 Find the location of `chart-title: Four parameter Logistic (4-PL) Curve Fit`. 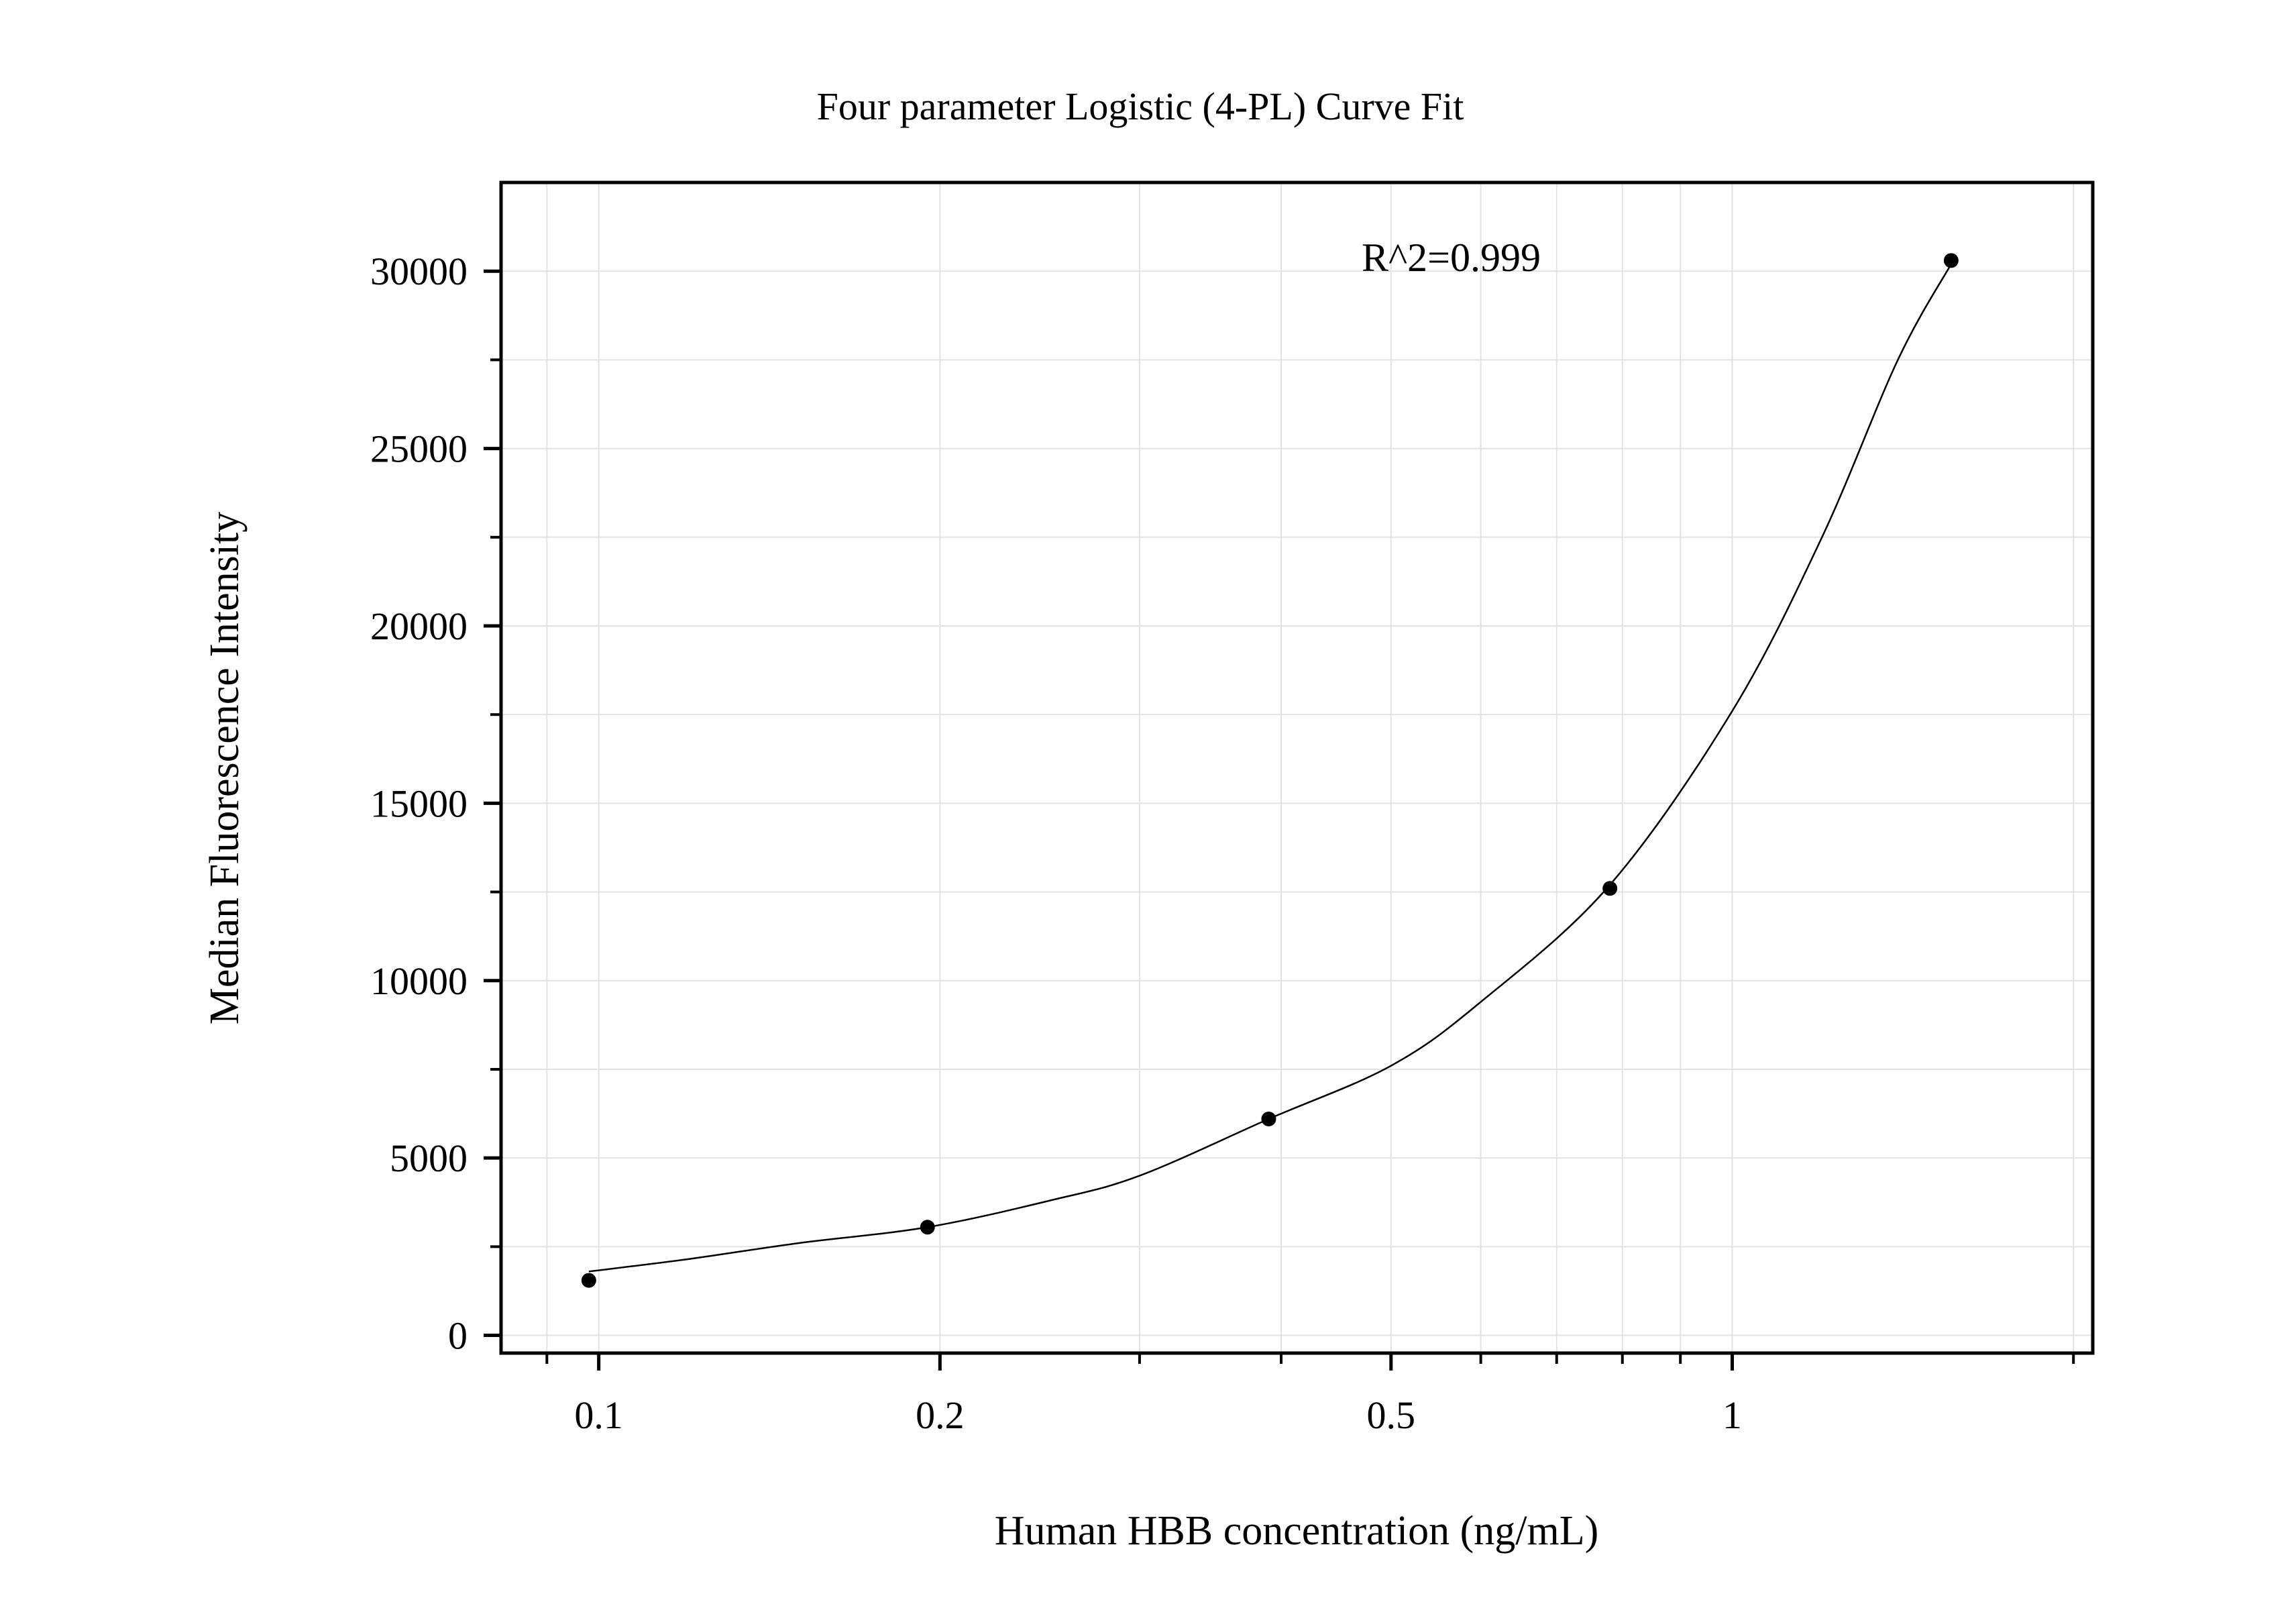

chart-title: Four parameter Logistic (4-PL) Curve Fit is located at coordinates (1140, 106).